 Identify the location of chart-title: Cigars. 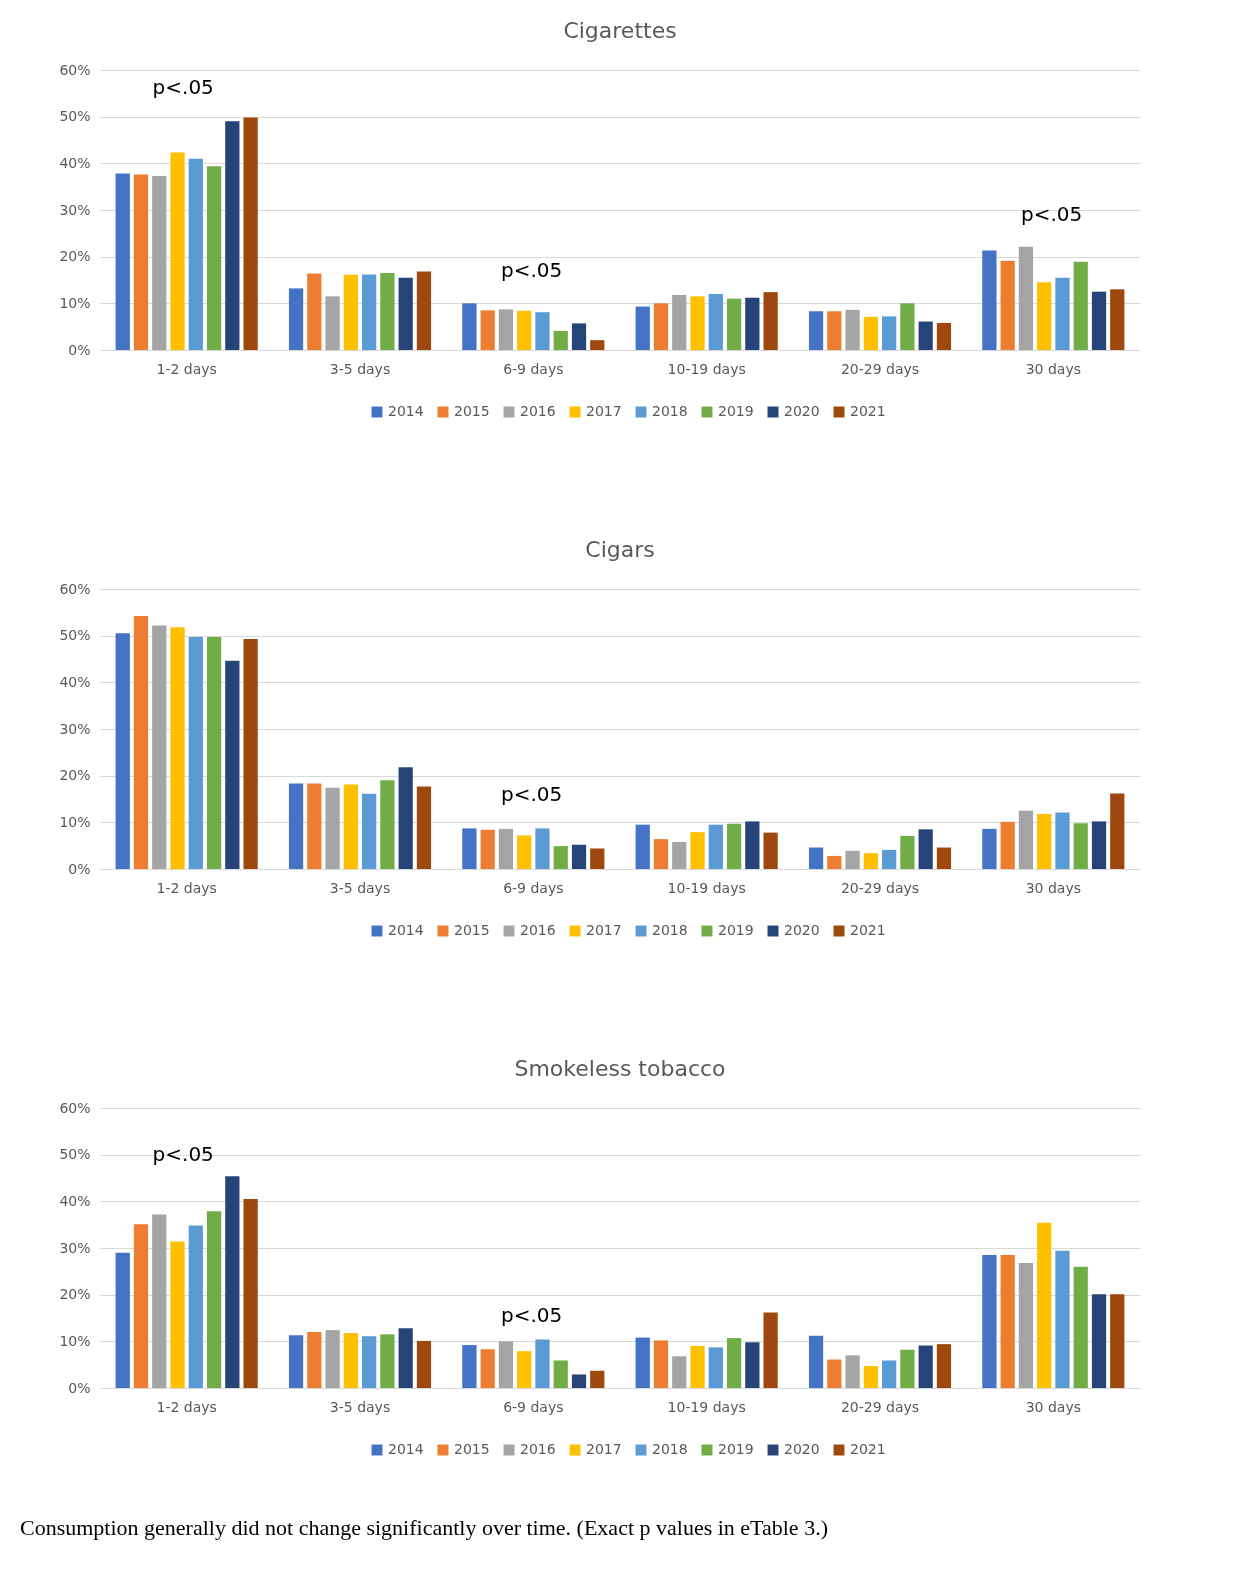
(620, 549).